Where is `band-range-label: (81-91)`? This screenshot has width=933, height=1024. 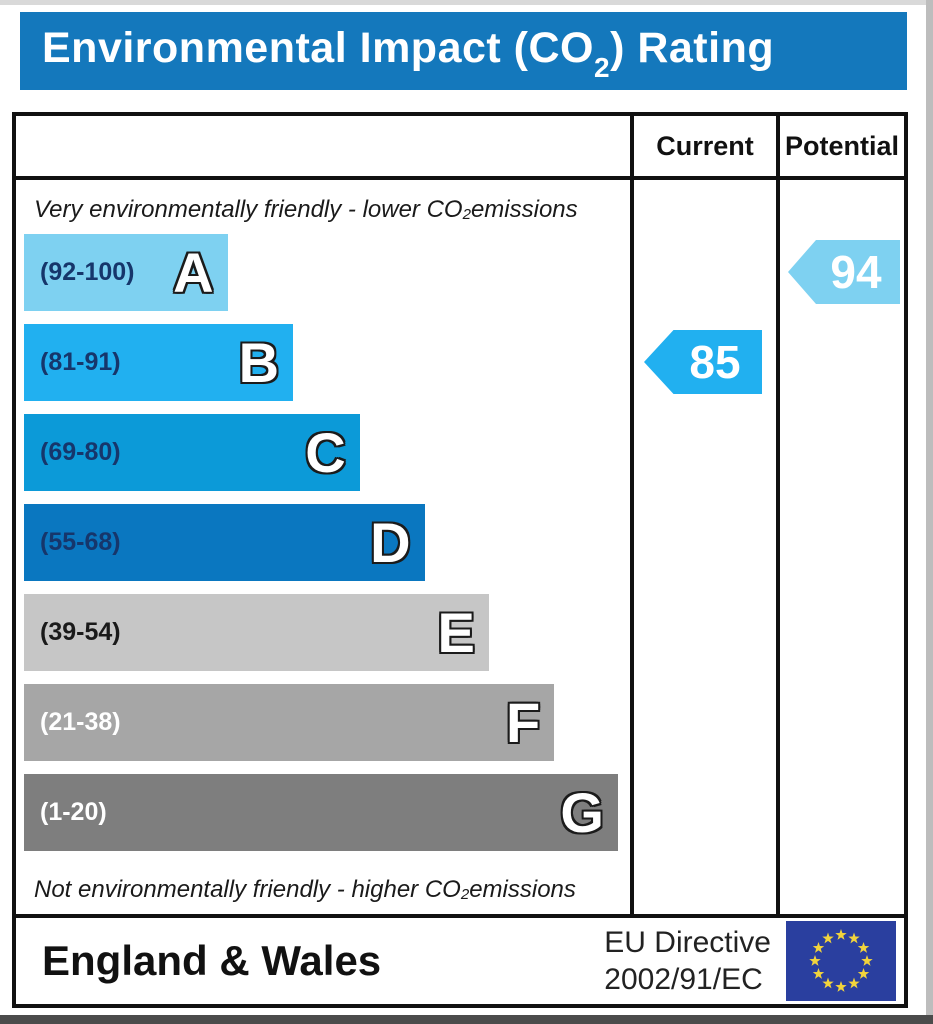
band-range-label: (81-91) is located at coordinates (80, 362).